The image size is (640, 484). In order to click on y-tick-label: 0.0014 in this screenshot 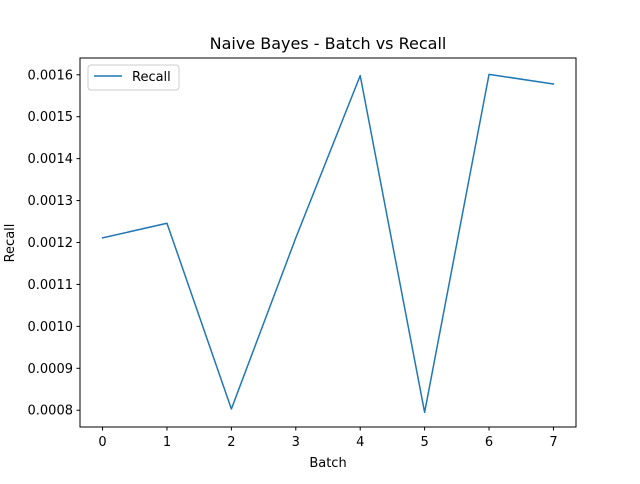, I will do `click(51, 159)`.